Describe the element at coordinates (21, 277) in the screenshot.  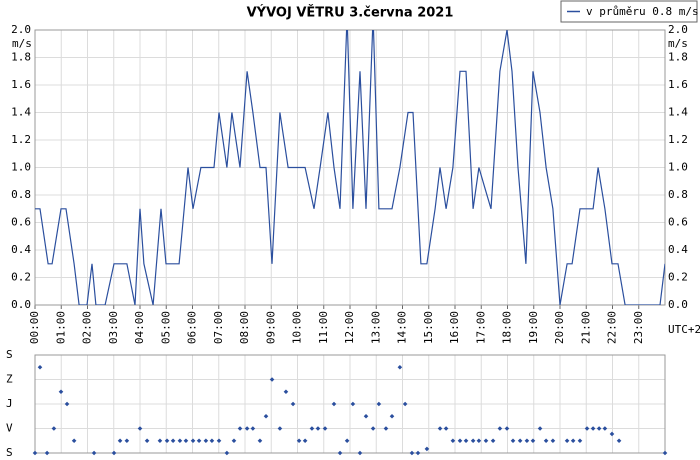
I see `y-tick-label: 0.2` at that location.